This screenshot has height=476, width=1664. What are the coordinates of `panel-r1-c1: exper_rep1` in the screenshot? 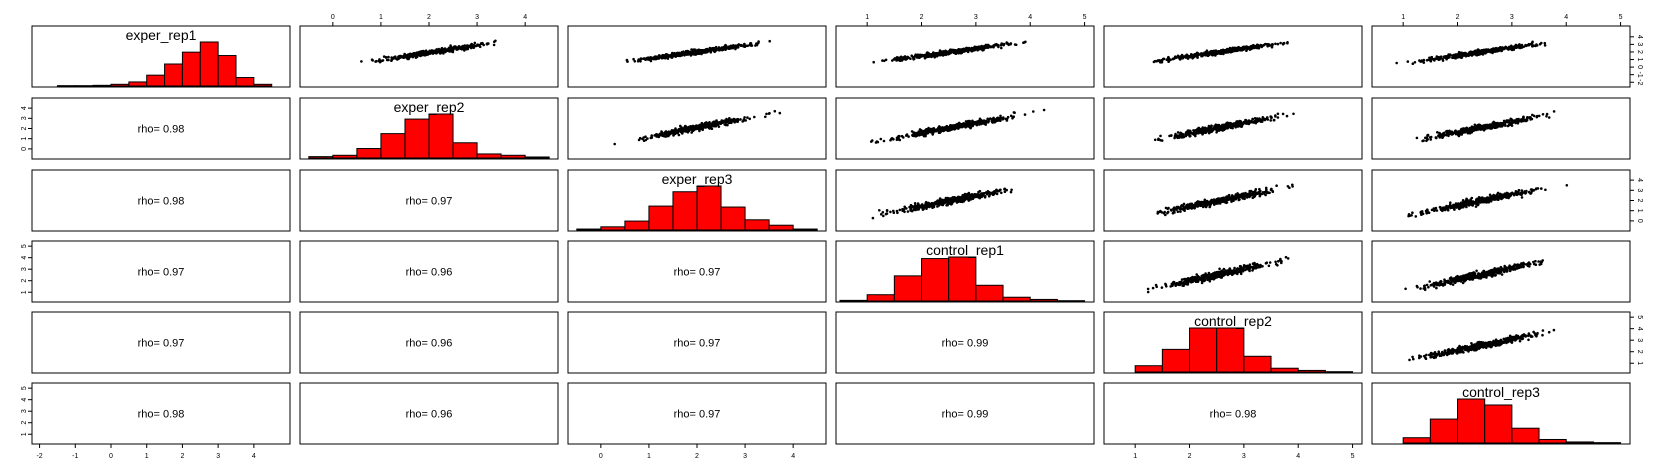 It's located at (161, 56).